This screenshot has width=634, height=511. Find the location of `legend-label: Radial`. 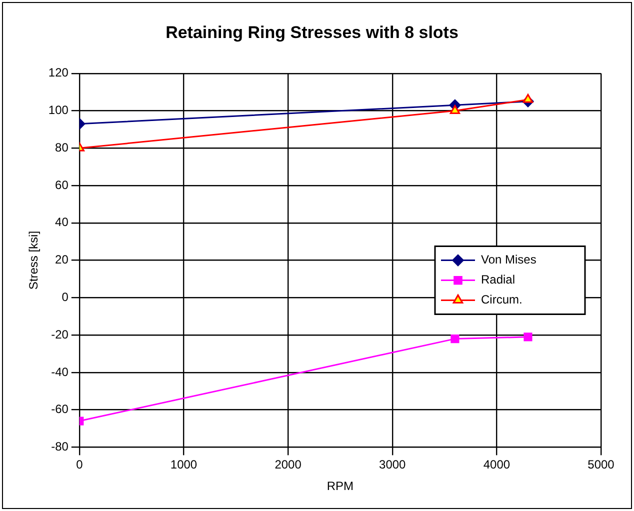

legend-label: Radial is located at coordinates (498, 279).